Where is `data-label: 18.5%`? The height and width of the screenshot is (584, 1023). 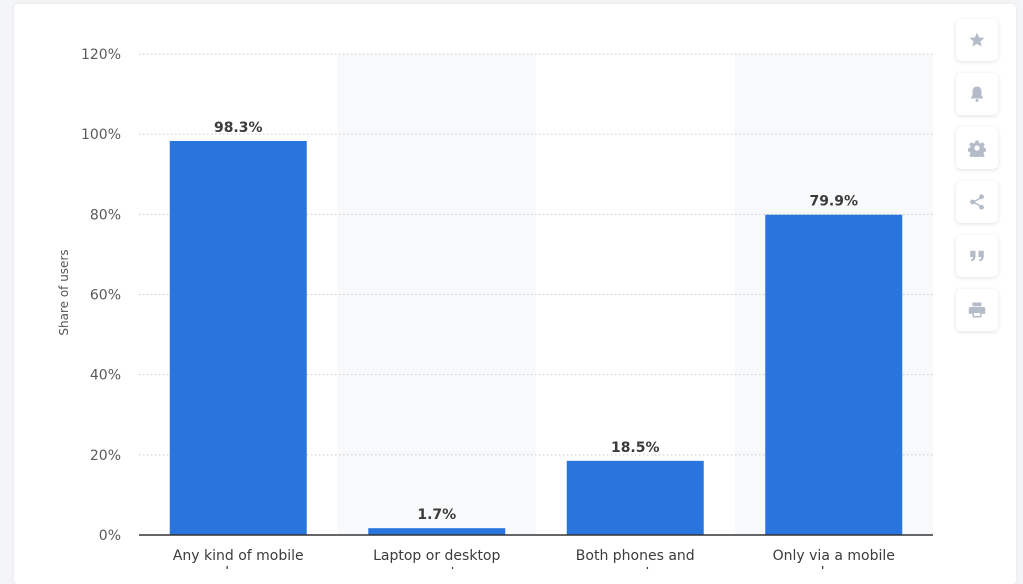
data-label: 18.5% is located at coordinates (635, 448).